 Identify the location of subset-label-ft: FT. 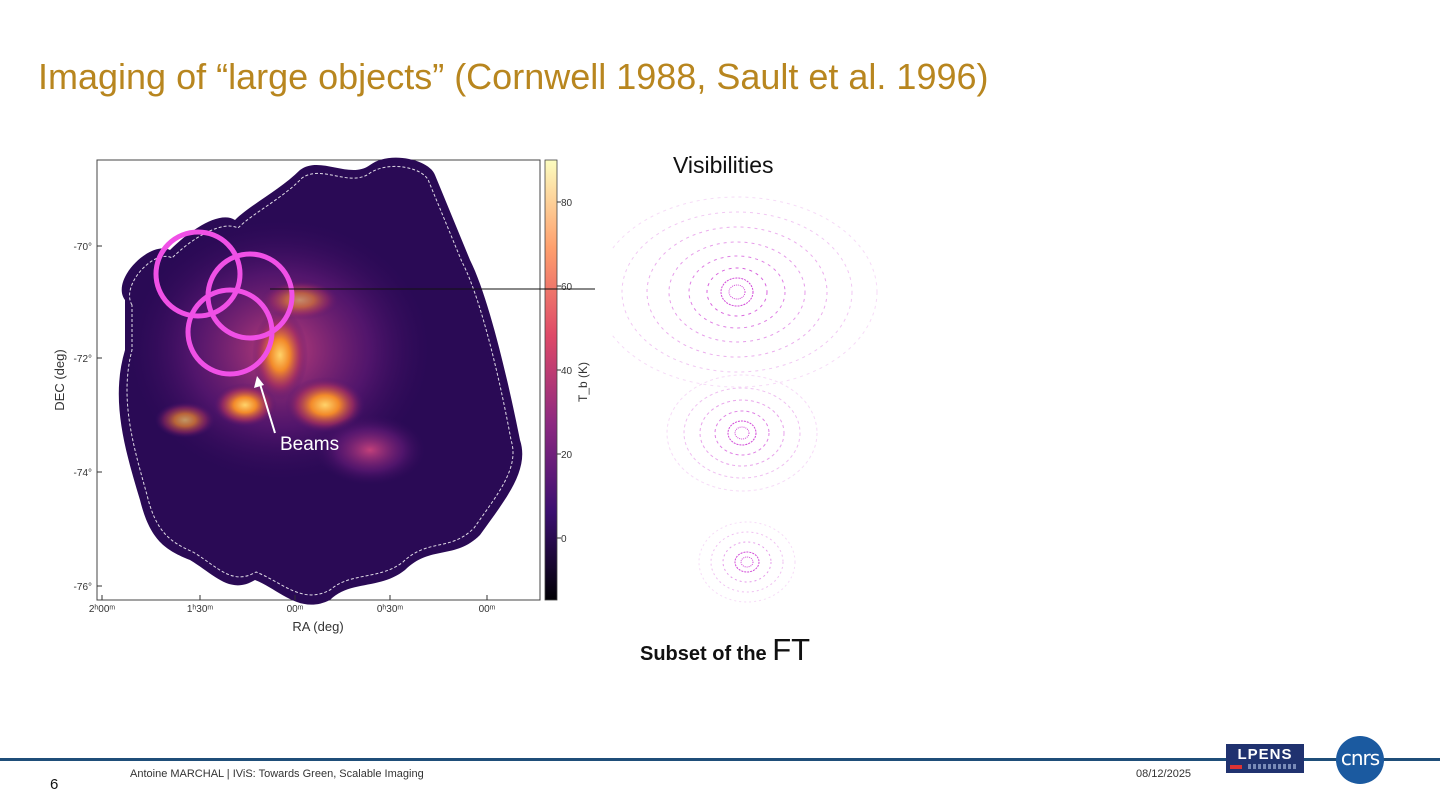
(791, 649).